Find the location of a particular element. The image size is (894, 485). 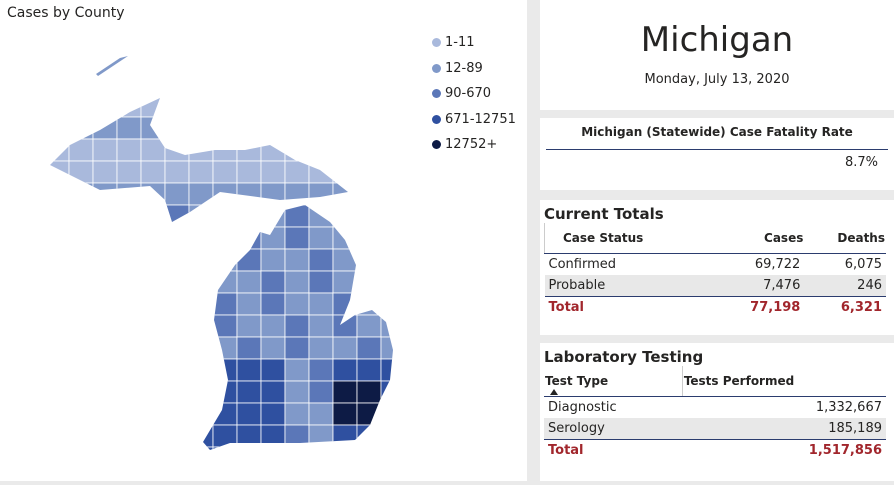

column-header: Tests Performed is located at coordinates (783, 381).